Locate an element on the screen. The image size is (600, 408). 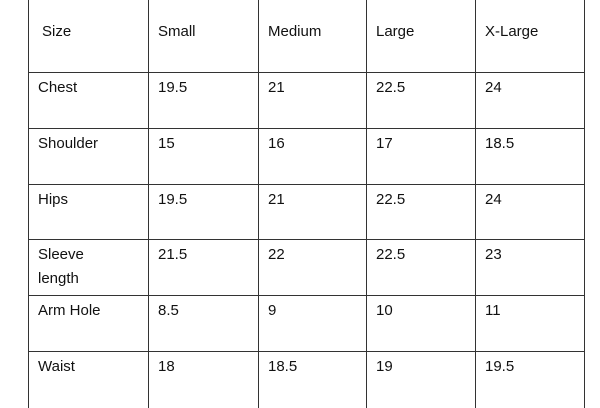
value-cell: 21.5 is located at coordinates (173, 255).